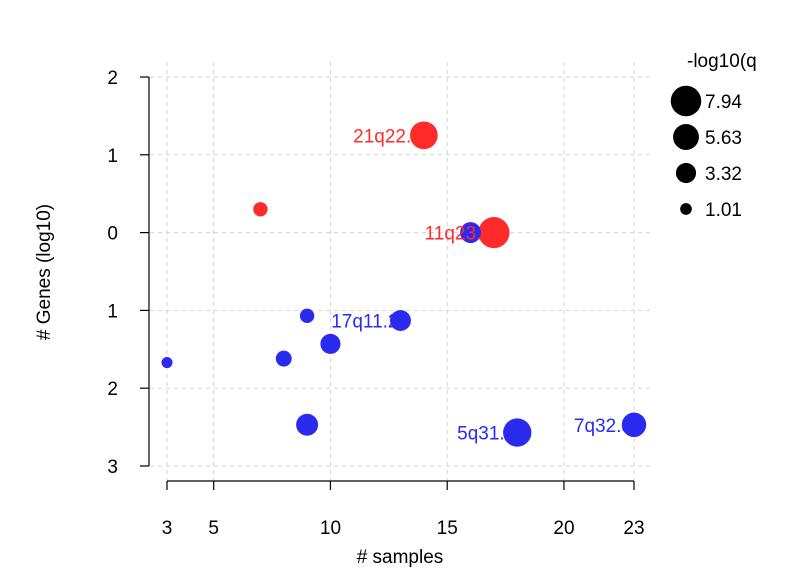  Describe the element at coordinates (167, 528) in the screenshot. I see `x-tick-label: 3` at that location.